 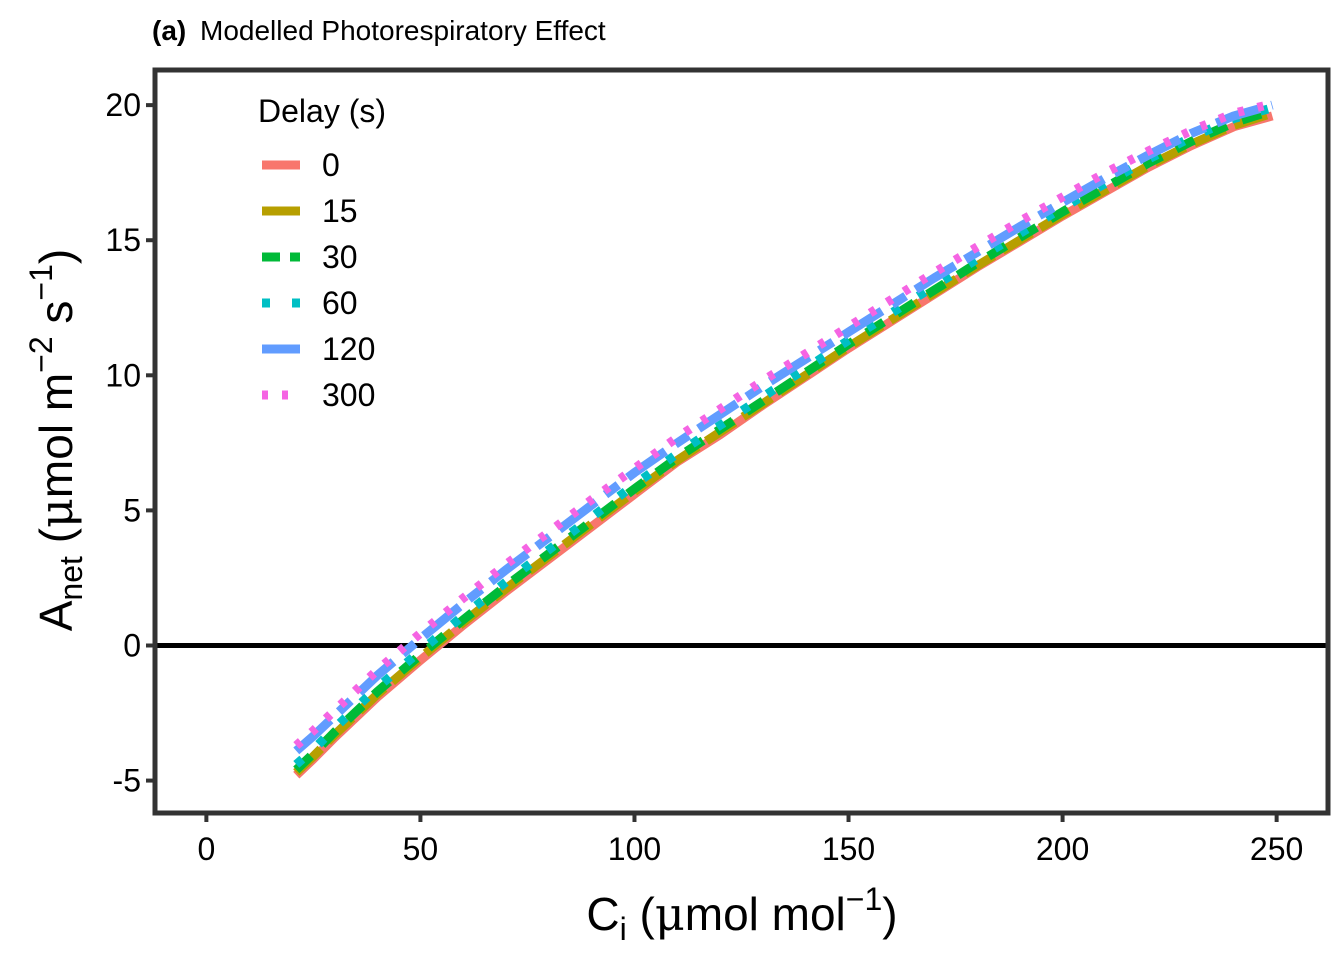 What do you see at coordinates (123, 240) in the screenshot?
I see `y-tick-label-15: 15` at bounding box center [123, 240].